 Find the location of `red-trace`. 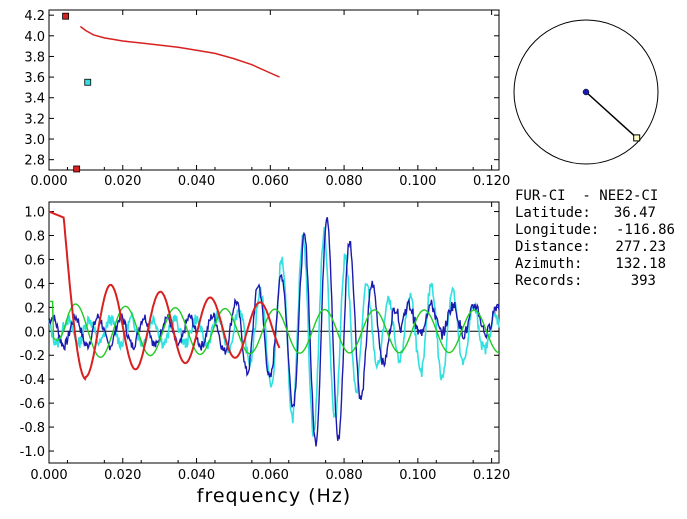

red-trace is located at coordinates (164, 295).